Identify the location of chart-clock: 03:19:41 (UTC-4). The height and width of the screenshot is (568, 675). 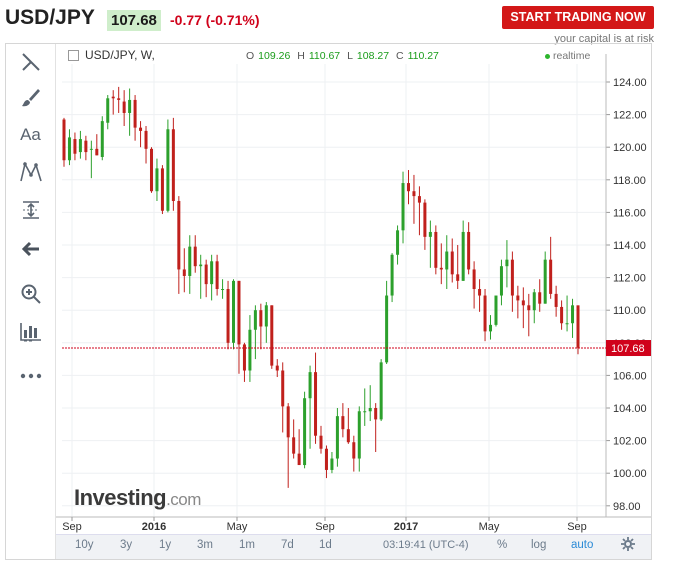
(426, 545).